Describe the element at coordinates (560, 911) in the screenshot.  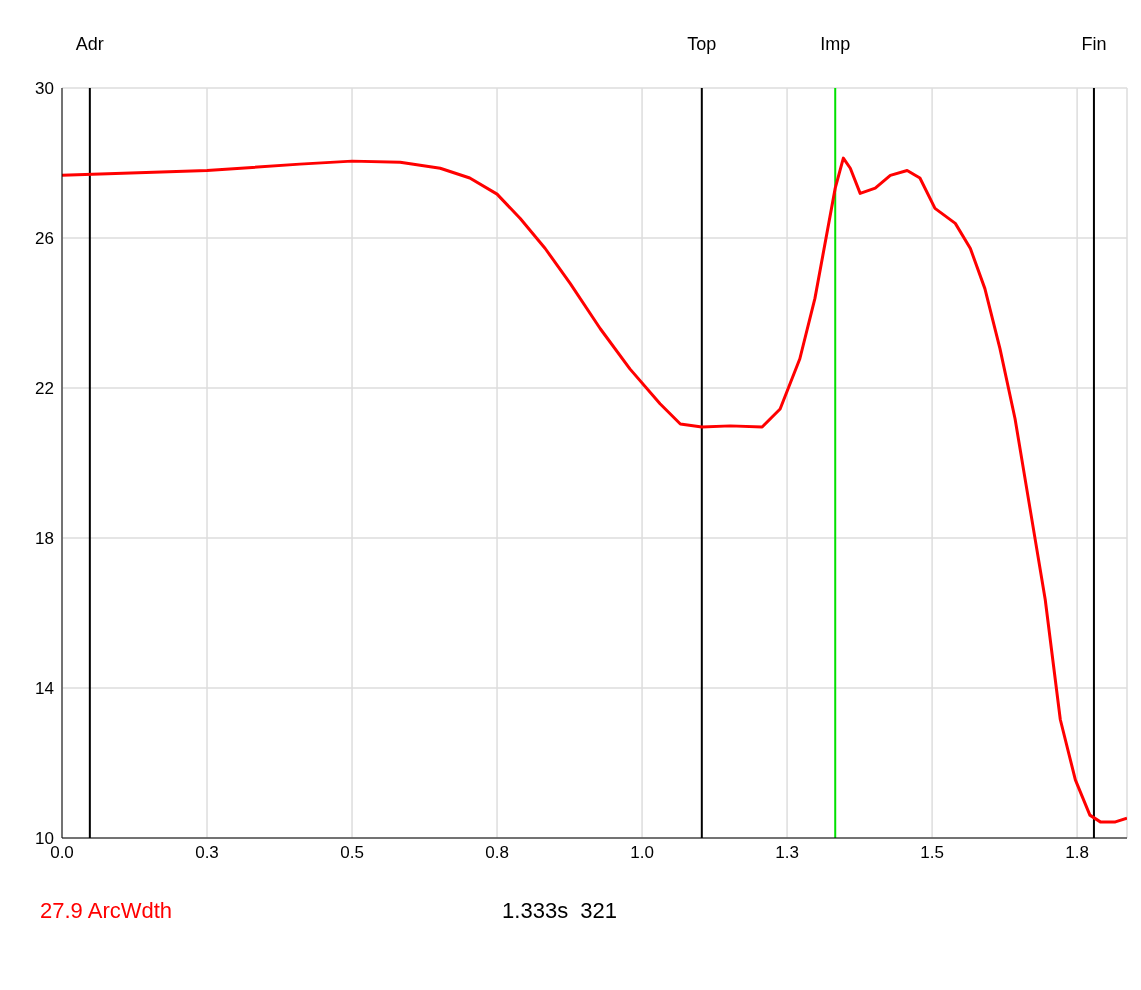
I see `text: 1.333s 321` at that location.